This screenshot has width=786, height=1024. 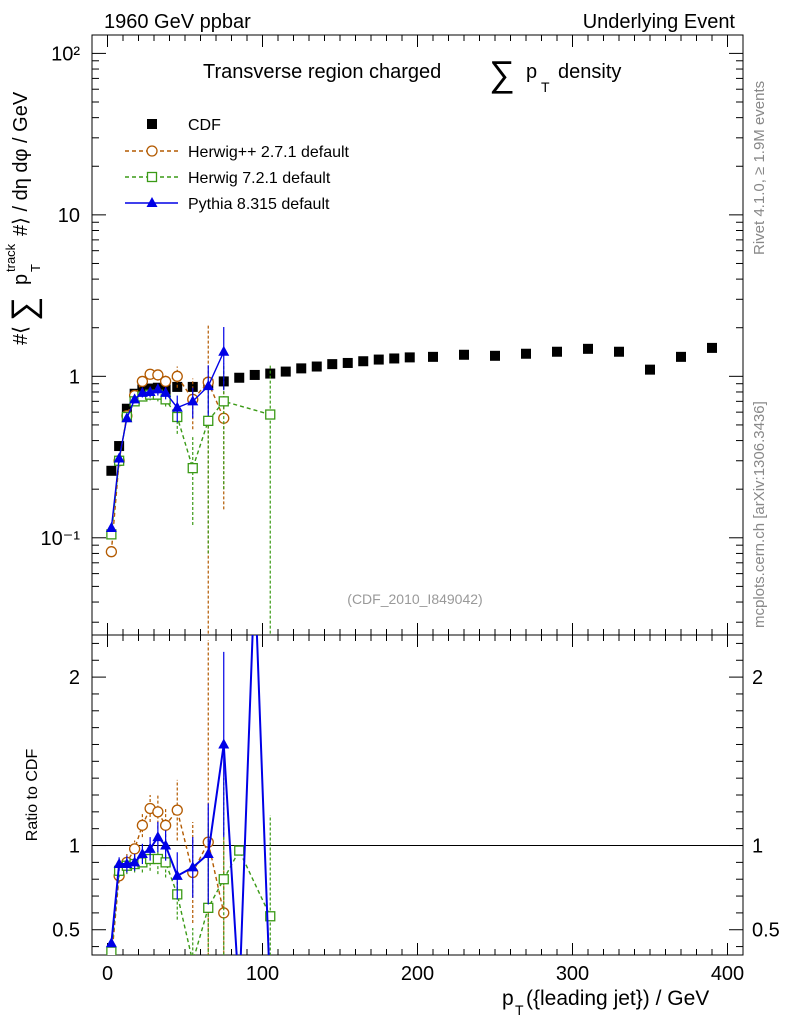 What do you see at coordinates (259, 178) in the screenshot?
I see `legend-label: Herwig 7.2.1 default` at bounding box center [259, 178].